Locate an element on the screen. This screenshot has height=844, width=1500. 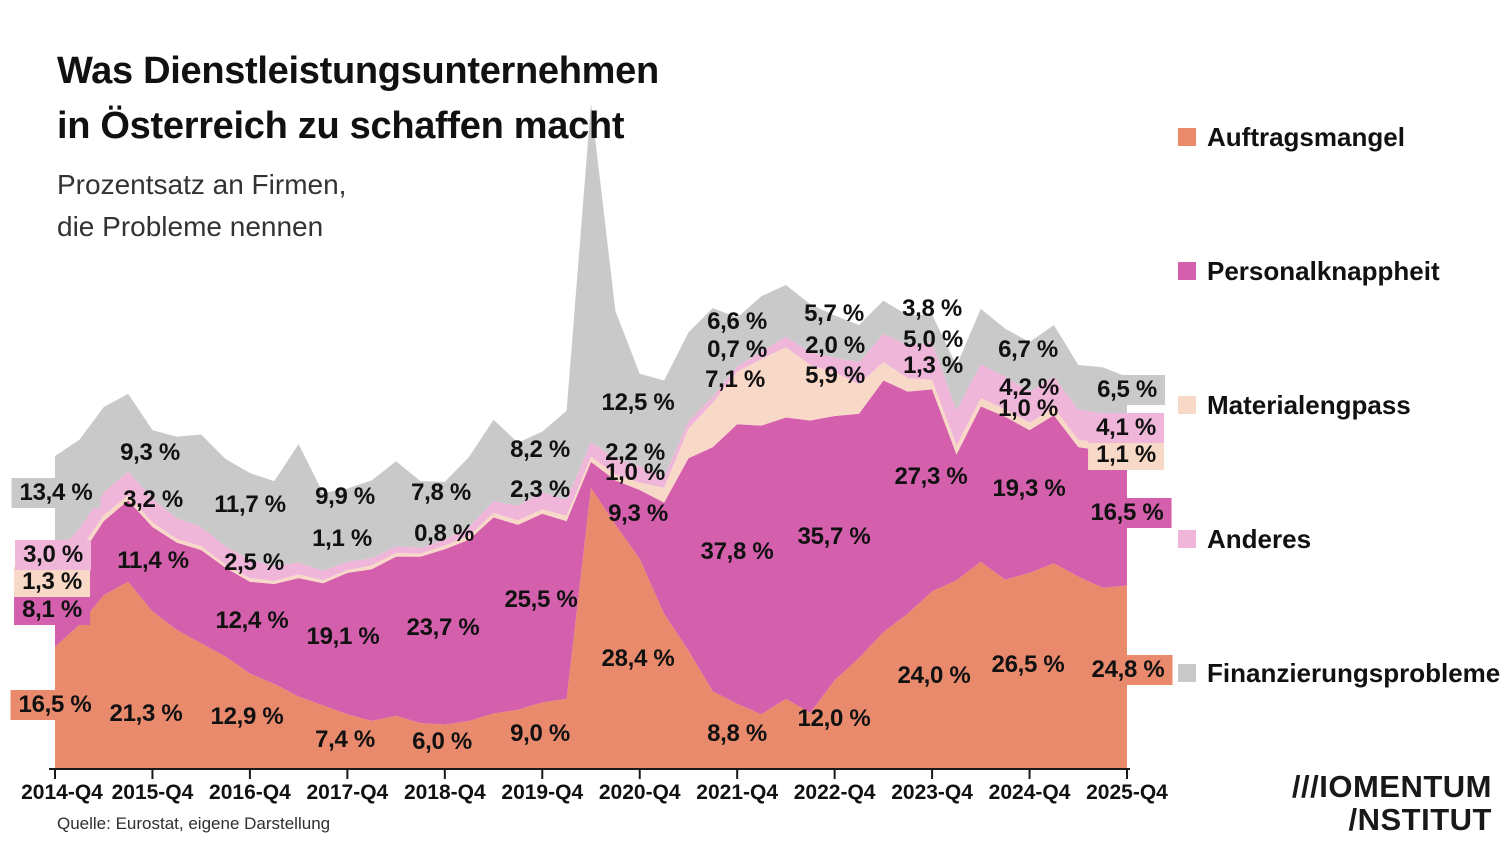
data-label: 21,3 % is located at coordinates (146, 713).